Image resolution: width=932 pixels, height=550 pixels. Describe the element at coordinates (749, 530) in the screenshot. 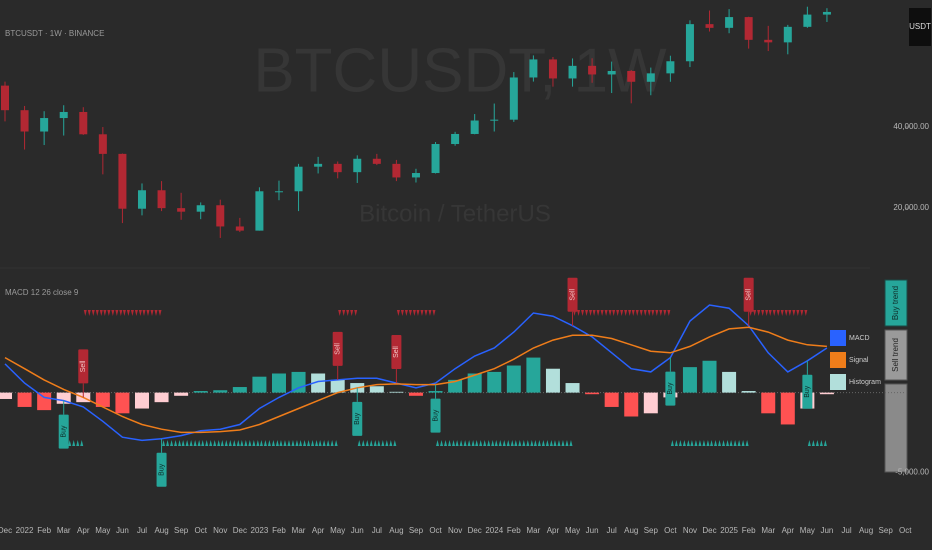

I see `x-tick-label: Feb` at that location.